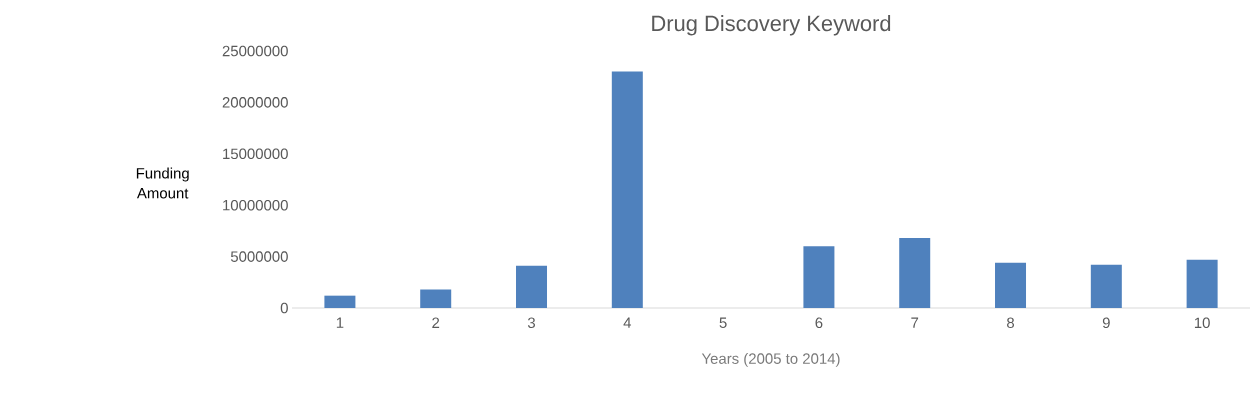 This screenshot has width=1254, height=402. Describe the element at coordinates (255, 102) in the screenshot. I see `y-tick-label: 20000000` at that location.